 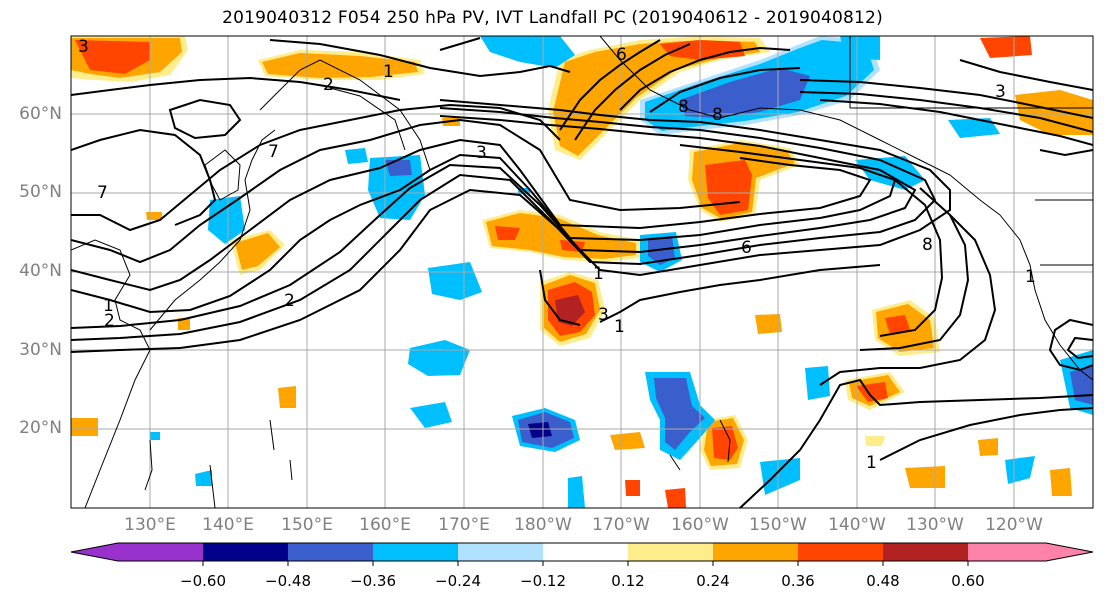 What do you see at coordinates (385, 525) in the screenshot?
I see `lon-label-160e: 160°E` at bounding box center [385, 525].